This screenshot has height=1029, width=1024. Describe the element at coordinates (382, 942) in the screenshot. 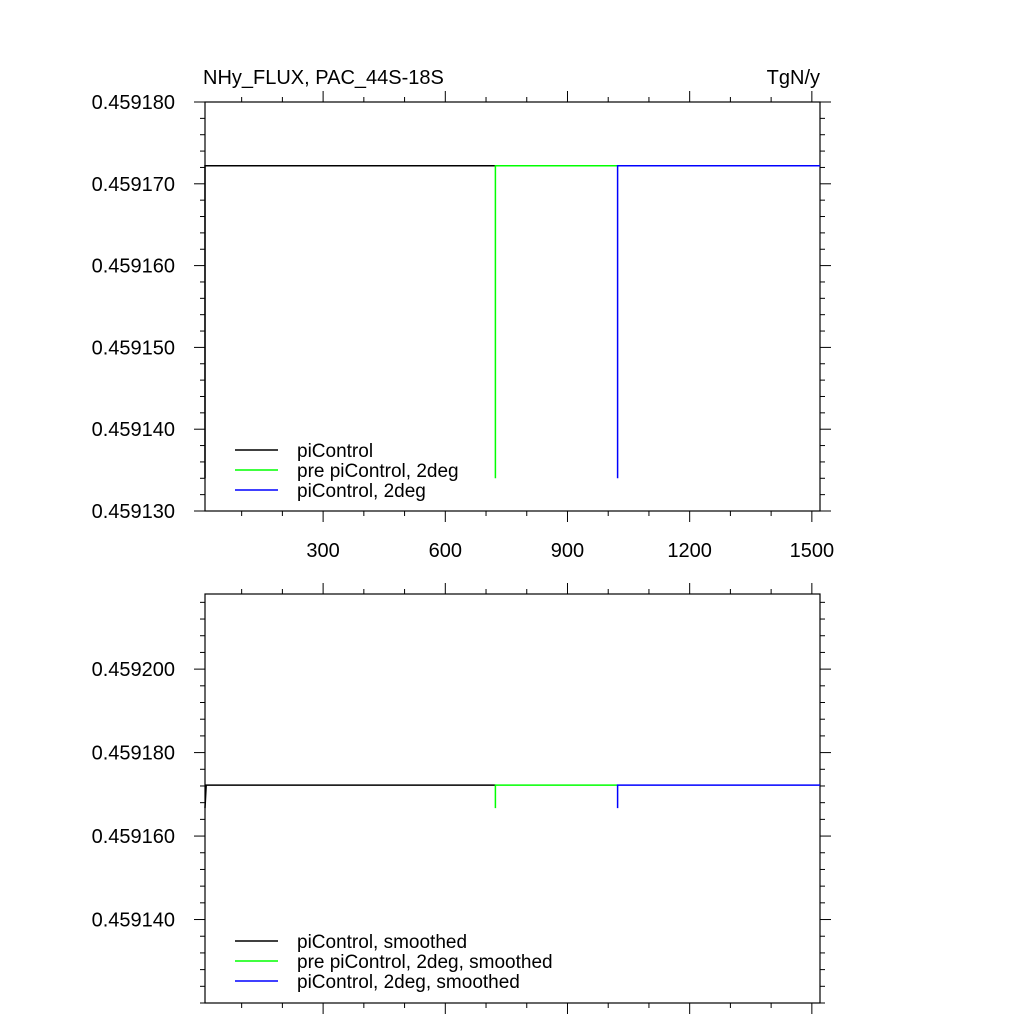

I see `legend-label: piControl, smoothed` at that location.